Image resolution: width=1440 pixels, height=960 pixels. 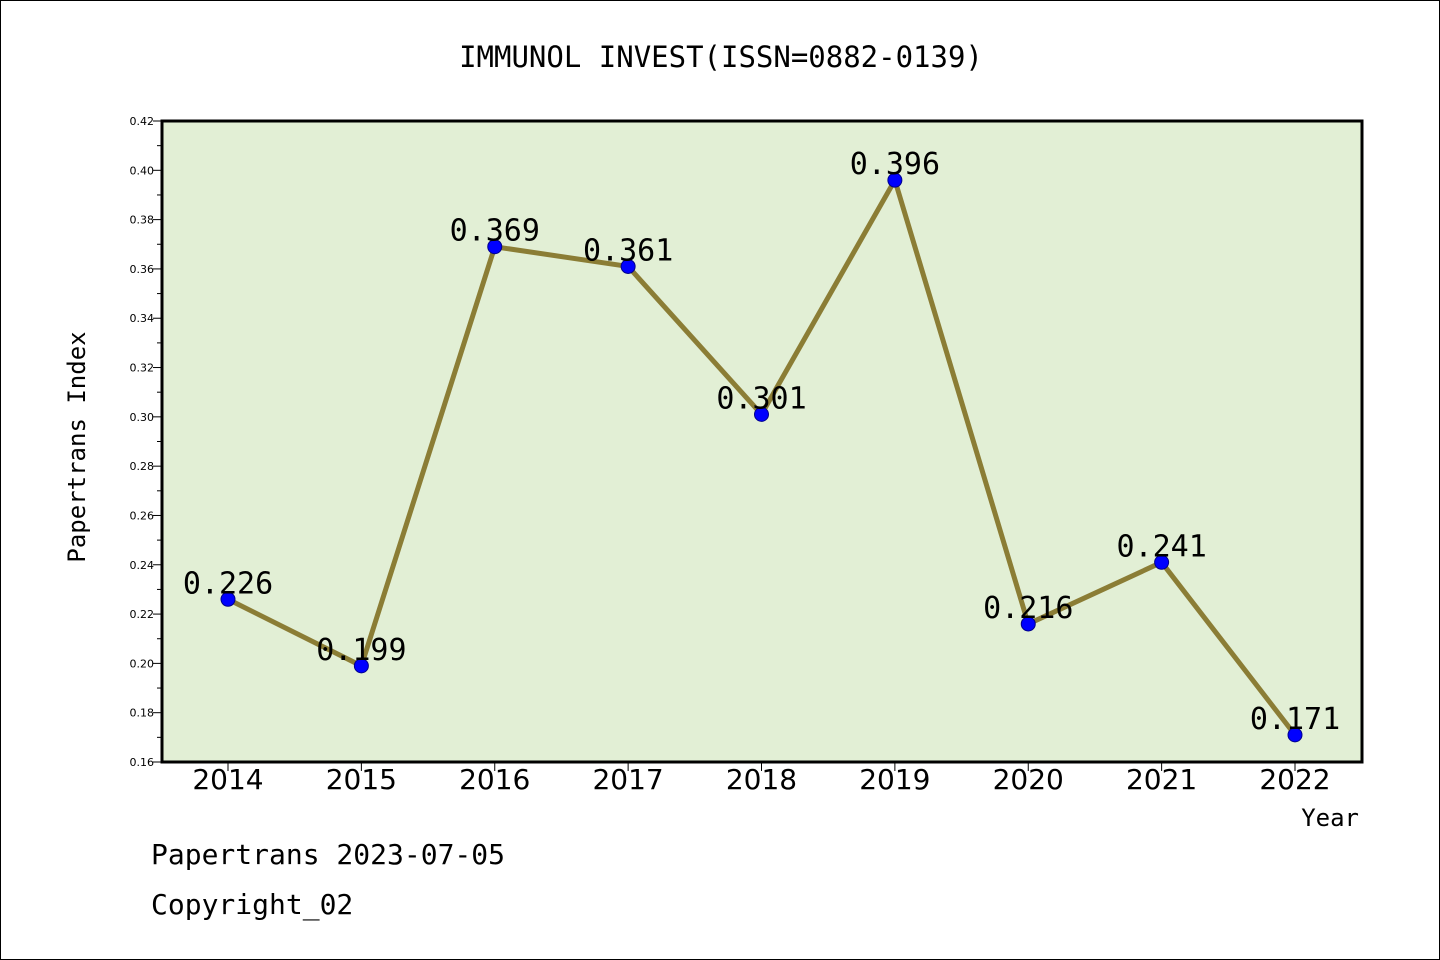 I want to click on y-tick-label: 0.26, so click(x=142, y=515).